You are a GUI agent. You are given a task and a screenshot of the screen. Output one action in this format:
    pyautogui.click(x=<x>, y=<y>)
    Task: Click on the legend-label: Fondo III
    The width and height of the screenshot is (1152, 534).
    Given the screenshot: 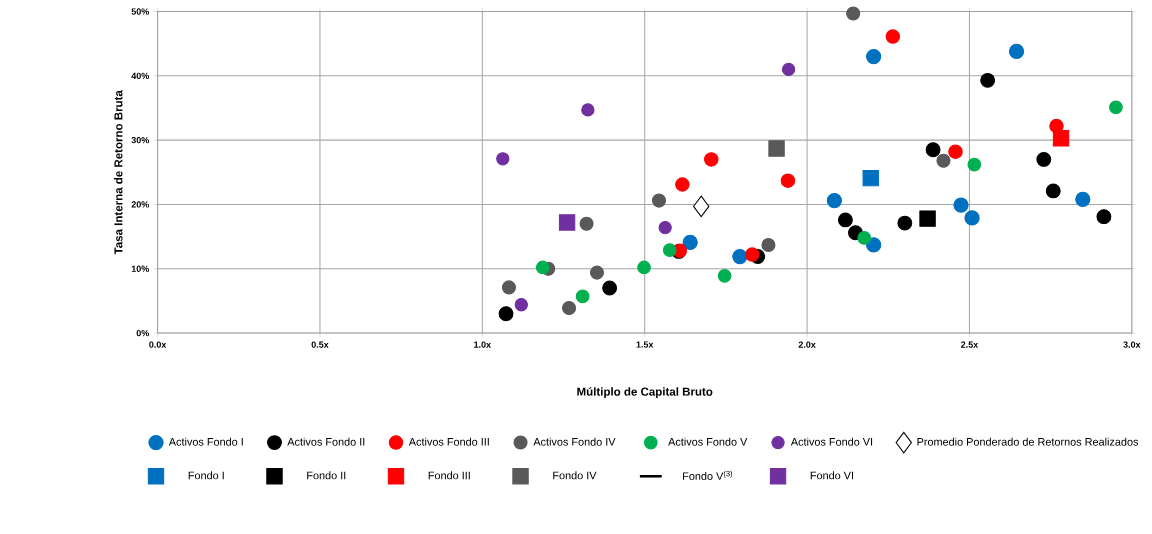 What is the action you would take?
    pyautogui.click(x=449, y=475)
    